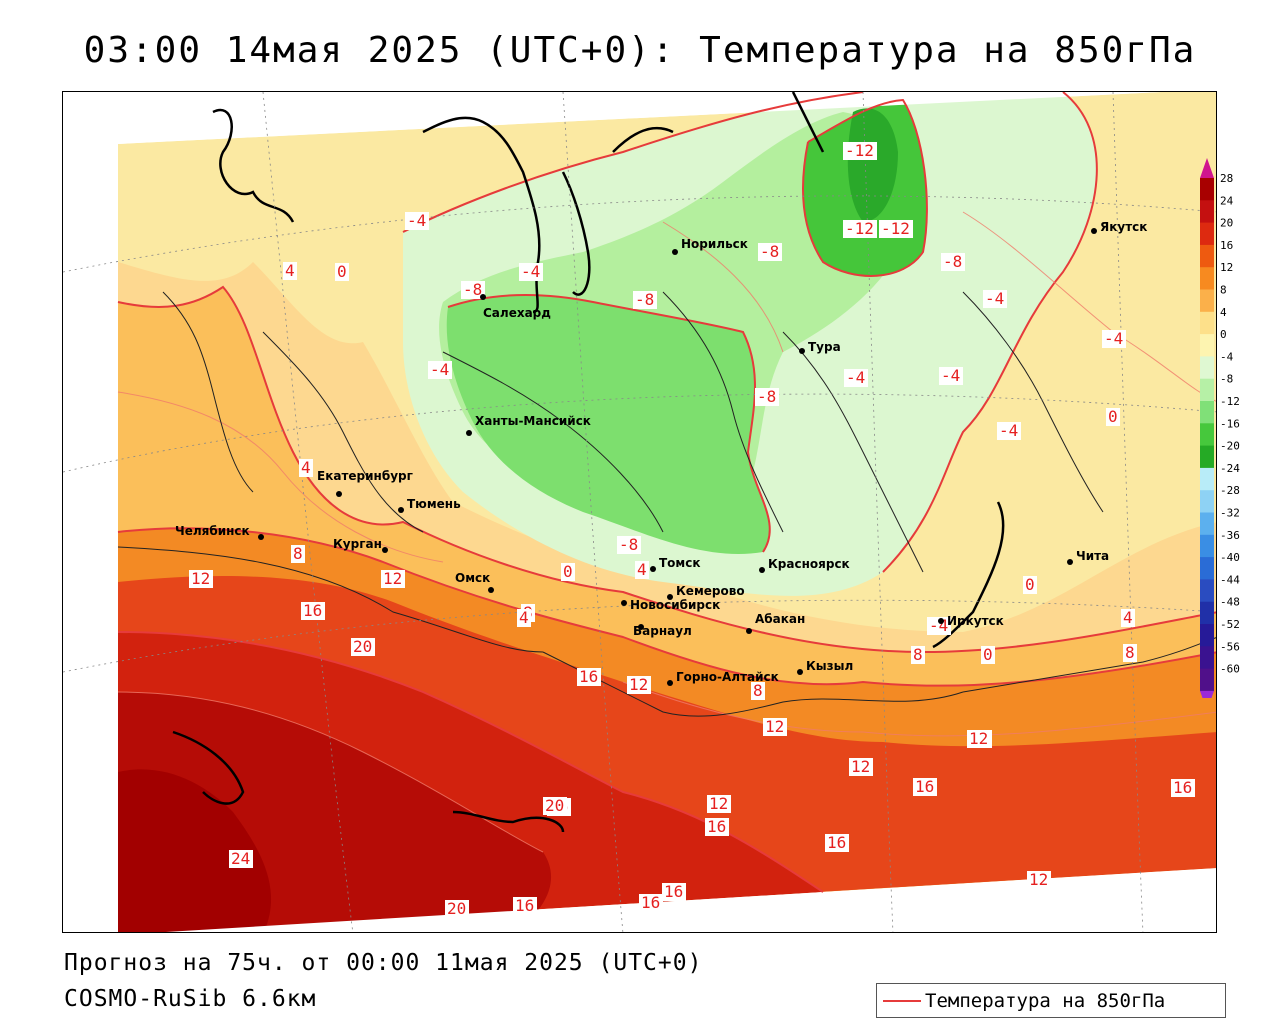  Describe the element at coordinates (1123, 227) in the screenshot. I see `city-label: Якутск` at that location.